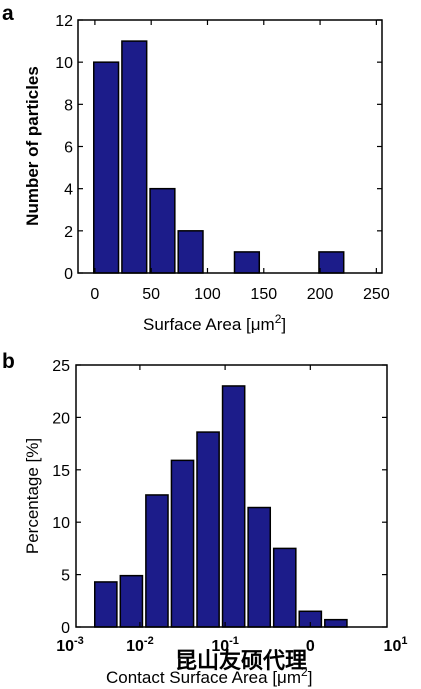 The width and height of the screenshot is (421, 689). I want to click on panel-b-x-tick-label: 10⁻¹, so click(225, 645).